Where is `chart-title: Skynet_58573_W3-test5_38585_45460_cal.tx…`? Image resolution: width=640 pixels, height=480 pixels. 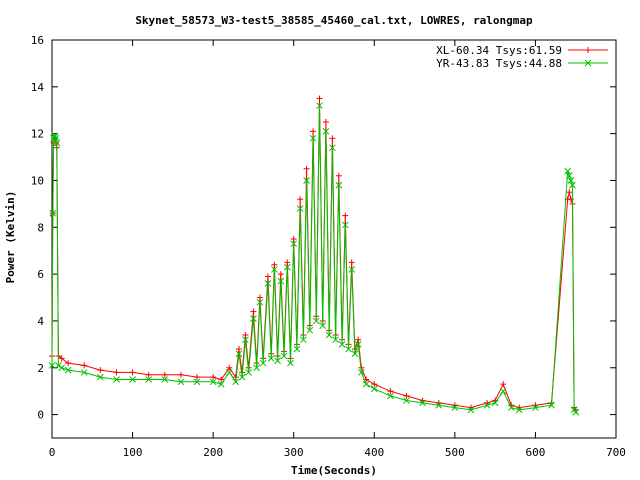
chart-title: Skynet_58573_W3-test5_38585_45460_cal.tx… is located at coordinates (334, 20).